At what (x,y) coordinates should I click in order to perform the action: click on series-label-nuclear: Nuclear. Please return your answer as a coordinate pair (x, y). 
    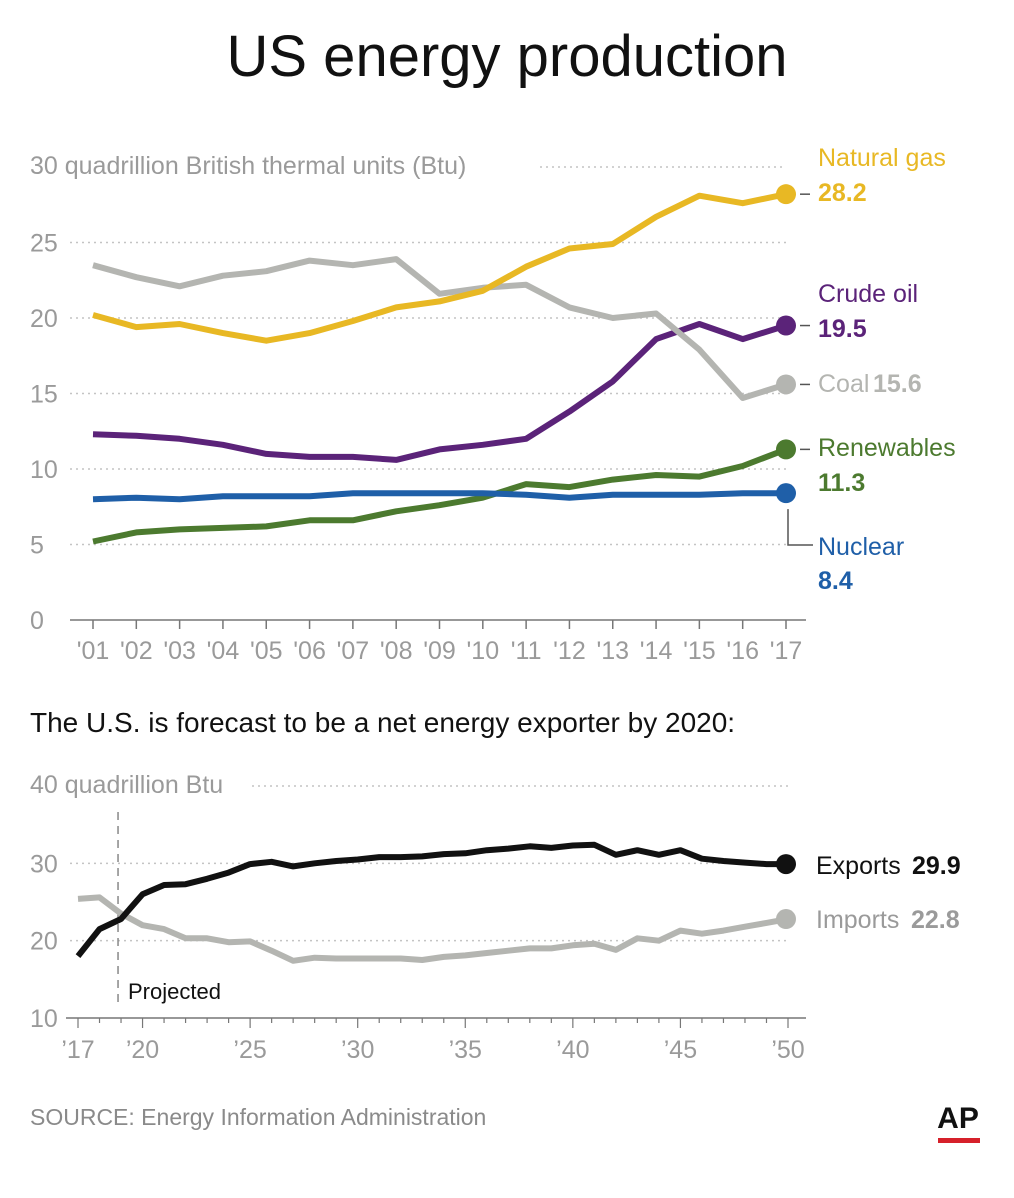
    Looking at the image, I should click on (861, 547).